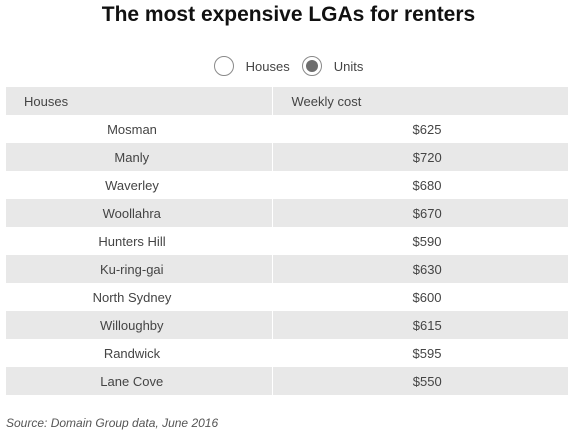 This screenshot has width=577, height=442. Describe the element at coordinates (139, 353) in the screenshot. I see `lga-name: Randwick` at that location.